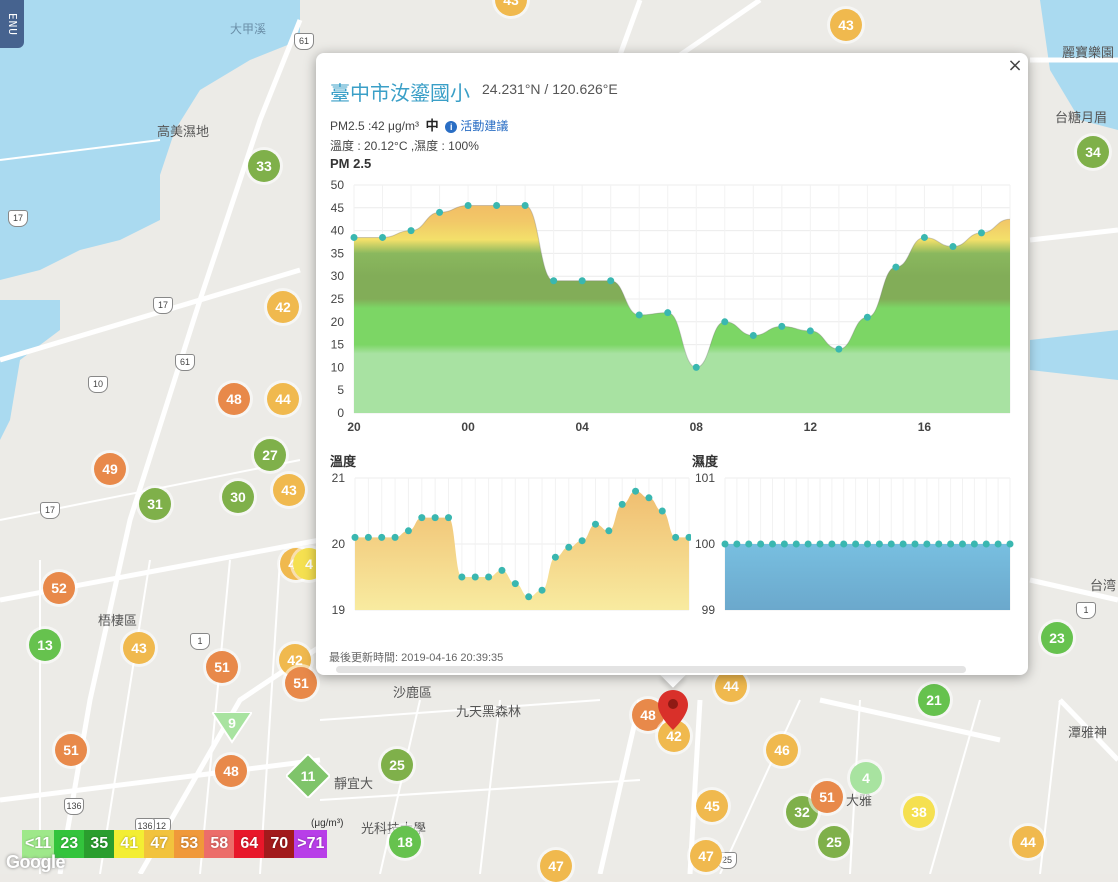  I want to click on station-marker: 48, so click(234, 399).